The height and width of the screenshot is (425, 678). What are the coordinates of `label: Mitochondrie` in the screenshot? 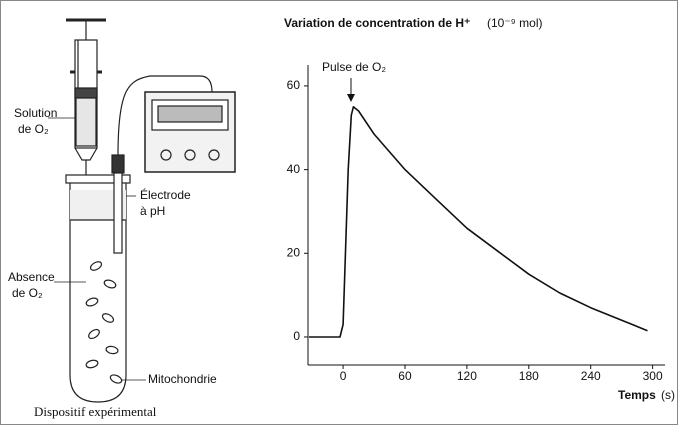 It's located at (182, 379).